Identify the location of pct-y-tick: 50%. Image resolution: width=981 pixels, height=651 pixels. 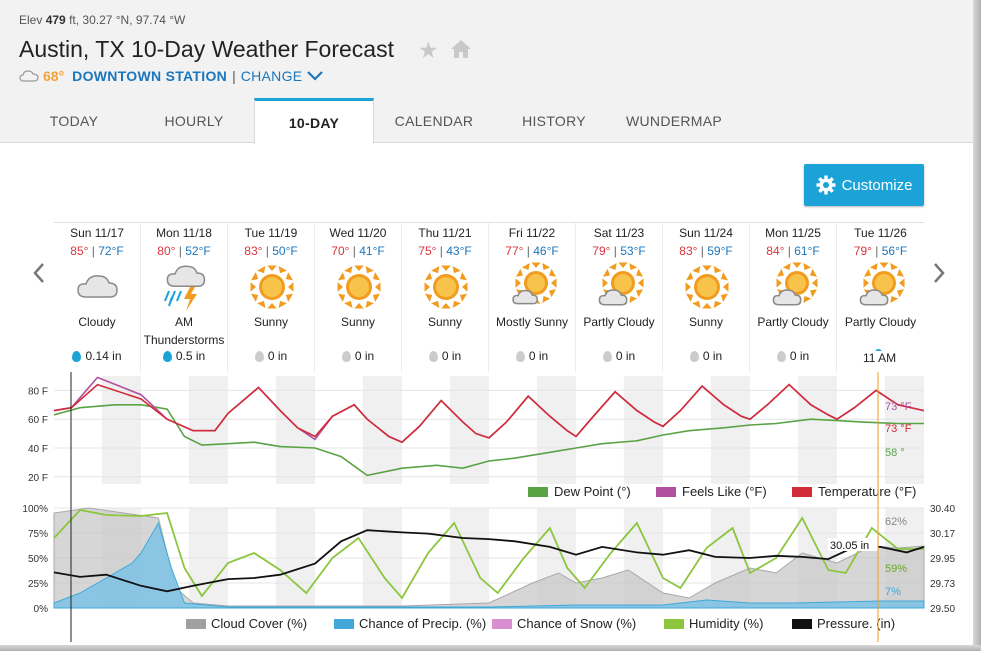
(38, 559).